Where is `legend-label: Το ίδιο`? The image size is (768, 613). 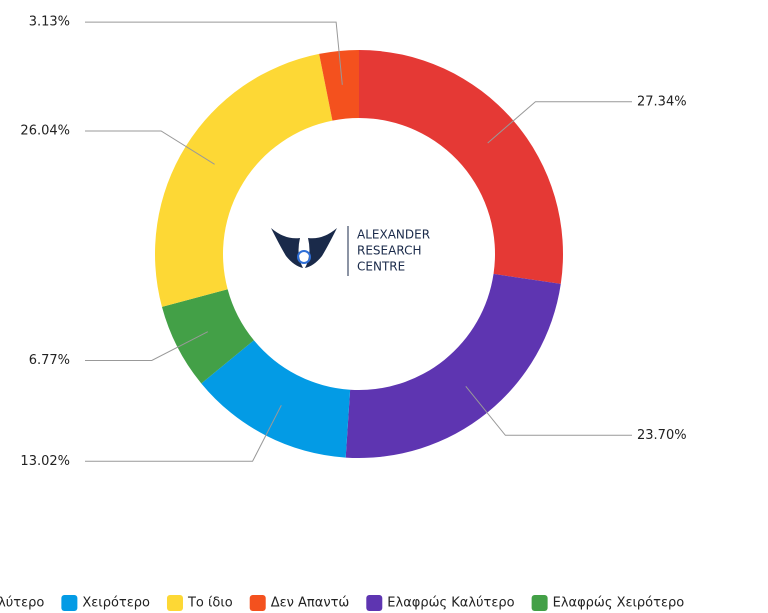
legend-label: Το ίδιο is located at coordinates (210, 603).